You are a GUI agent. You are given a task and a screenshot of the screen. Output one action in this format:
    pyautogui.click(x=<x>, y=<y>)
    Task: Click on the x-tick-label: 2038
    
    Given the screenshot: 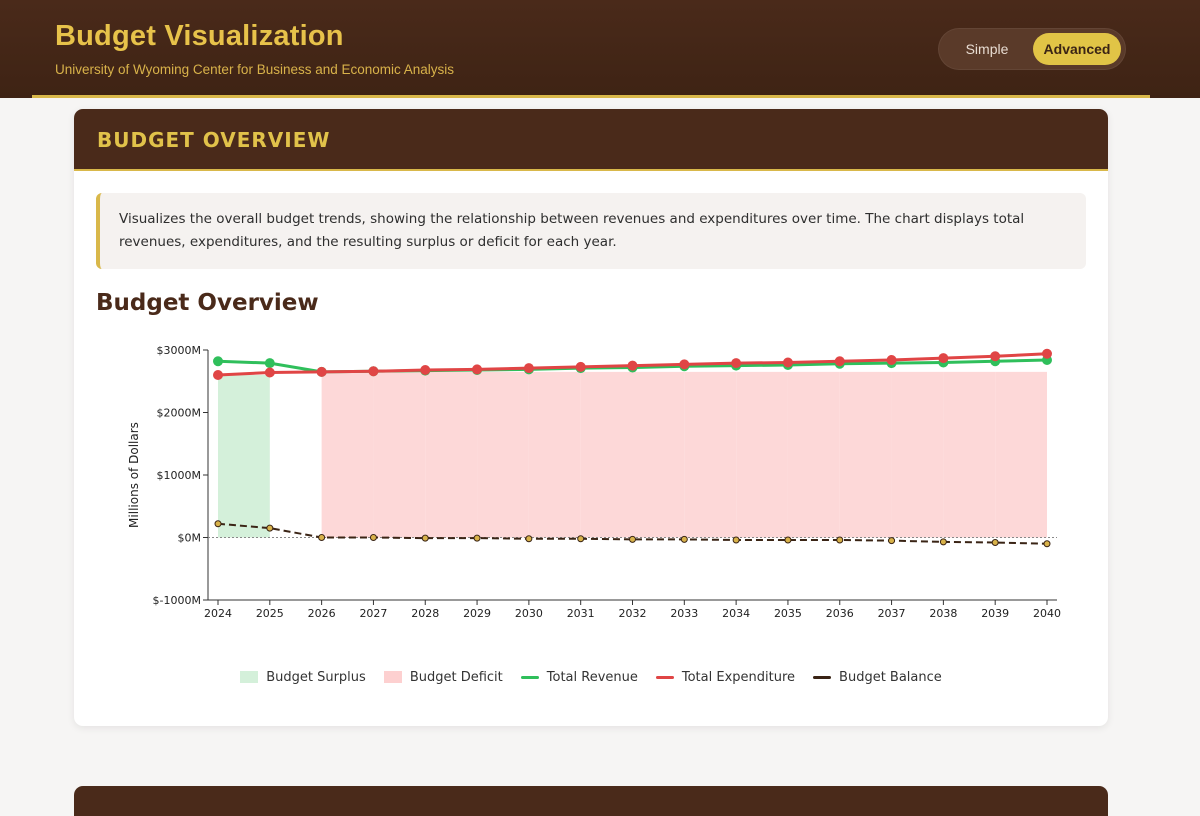 What is the action you would take?
    pyautogui.click(x=943, y=613)
    